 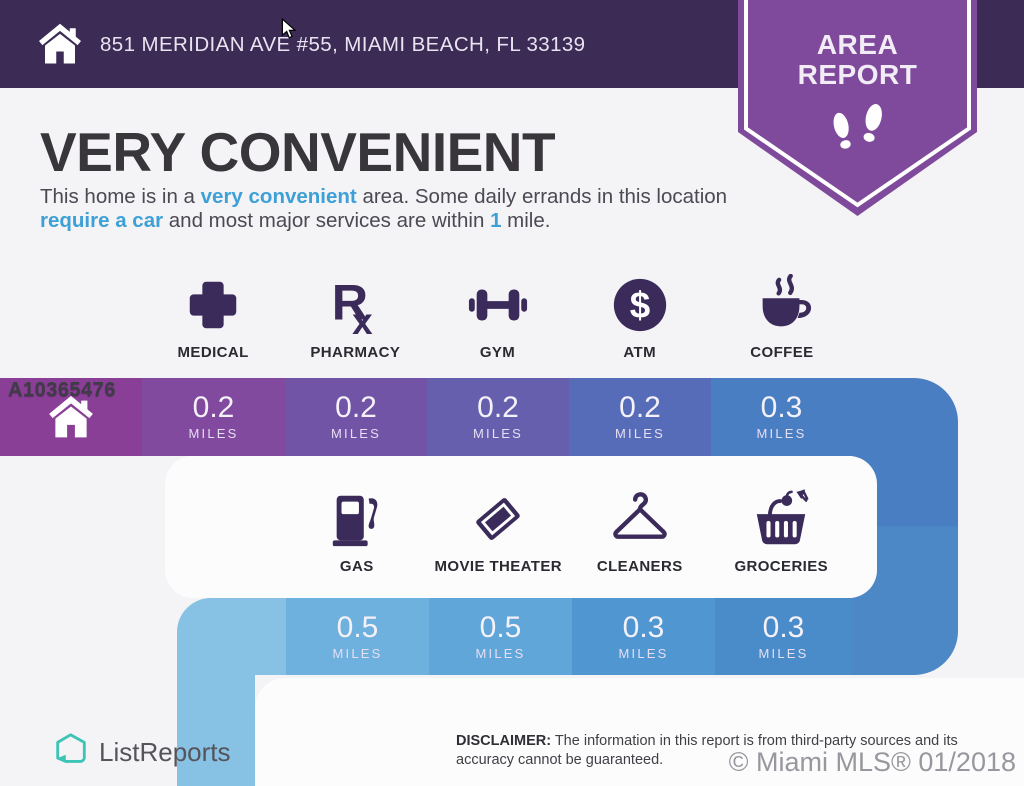 I want to click on distance-cell-groceries: 0.3 MILES, so click(x=783, y=636).